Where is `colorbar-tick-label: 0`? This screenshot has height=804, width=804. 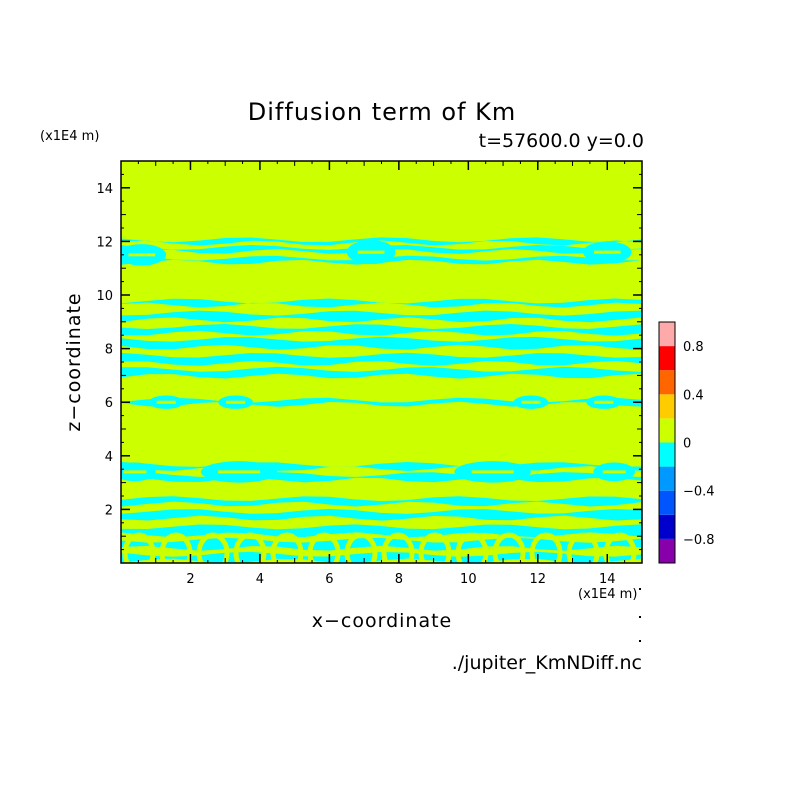 colorbar-tick-label: 0 is located at coordinates (687, 444).